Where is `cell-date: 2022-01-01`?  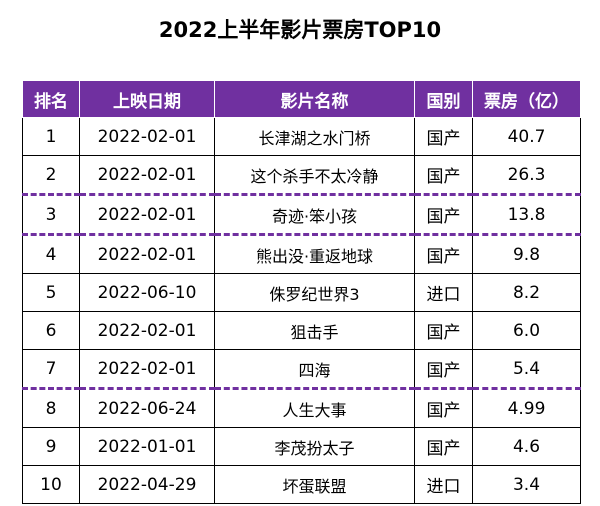 cell-date: 2022-01-01 is located at coordinates (147, 446).